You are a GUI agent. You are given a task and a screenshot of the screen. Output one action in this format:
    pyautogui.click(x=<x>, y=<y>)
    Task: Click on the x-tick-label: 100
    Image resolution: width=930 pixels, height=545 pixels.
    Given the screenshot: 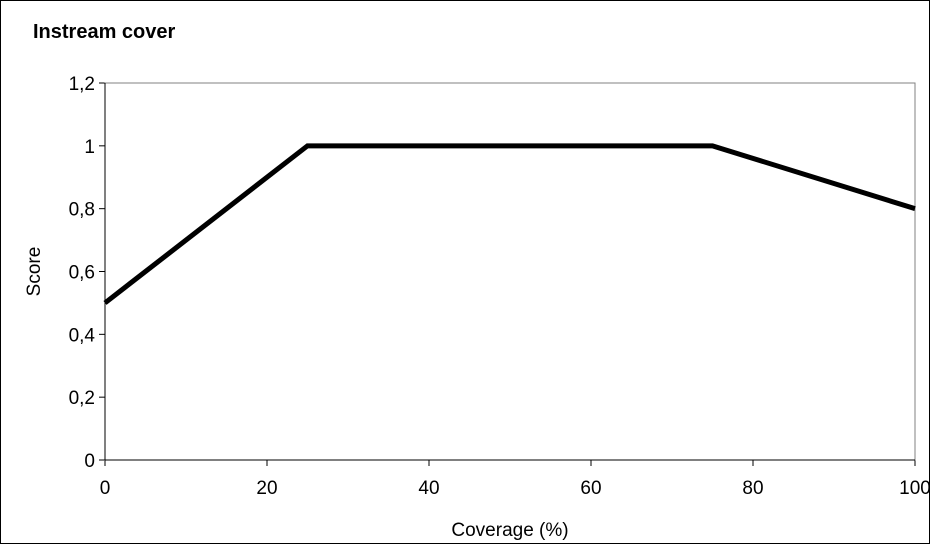 What is the action you would take?
    pyautogui.click(x=914, y=488)
    